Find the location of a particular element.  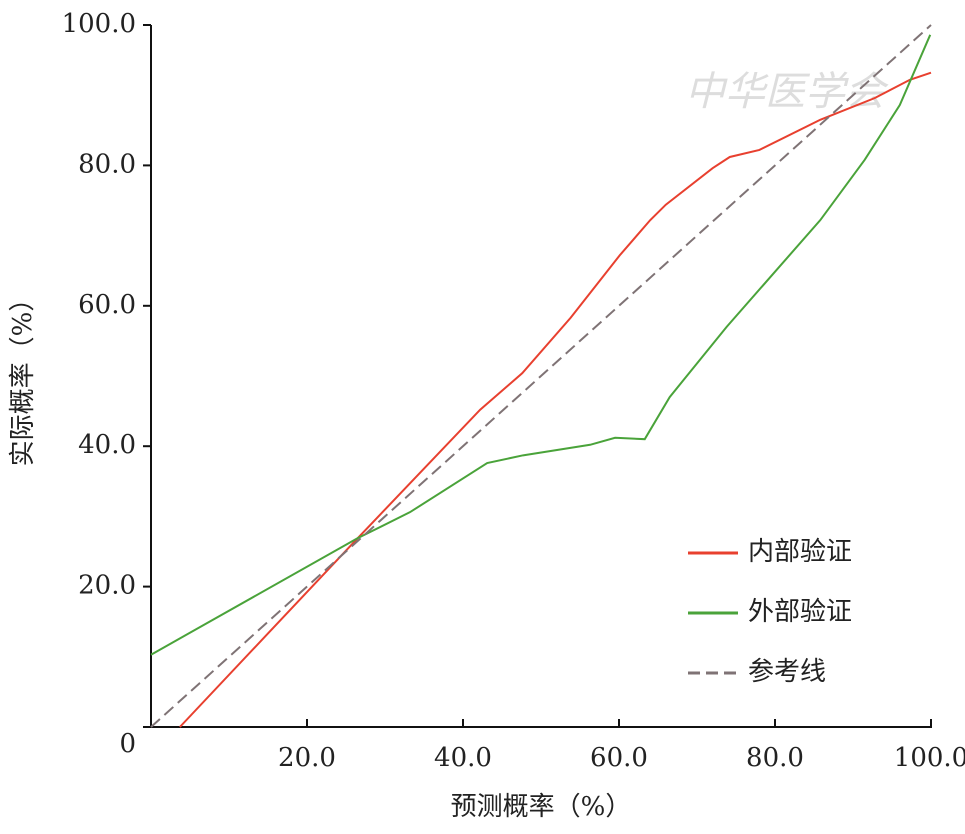

legend-label: 外部验证 is located at coordinates (800, 612).